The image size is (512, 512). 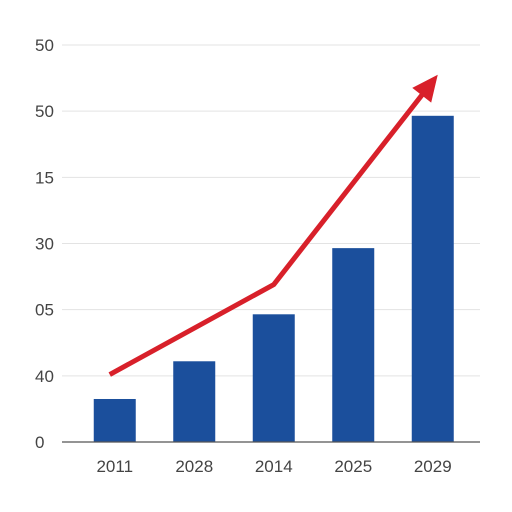 I want to click on x-tick-label: 2029, so click(x=433, y=466).